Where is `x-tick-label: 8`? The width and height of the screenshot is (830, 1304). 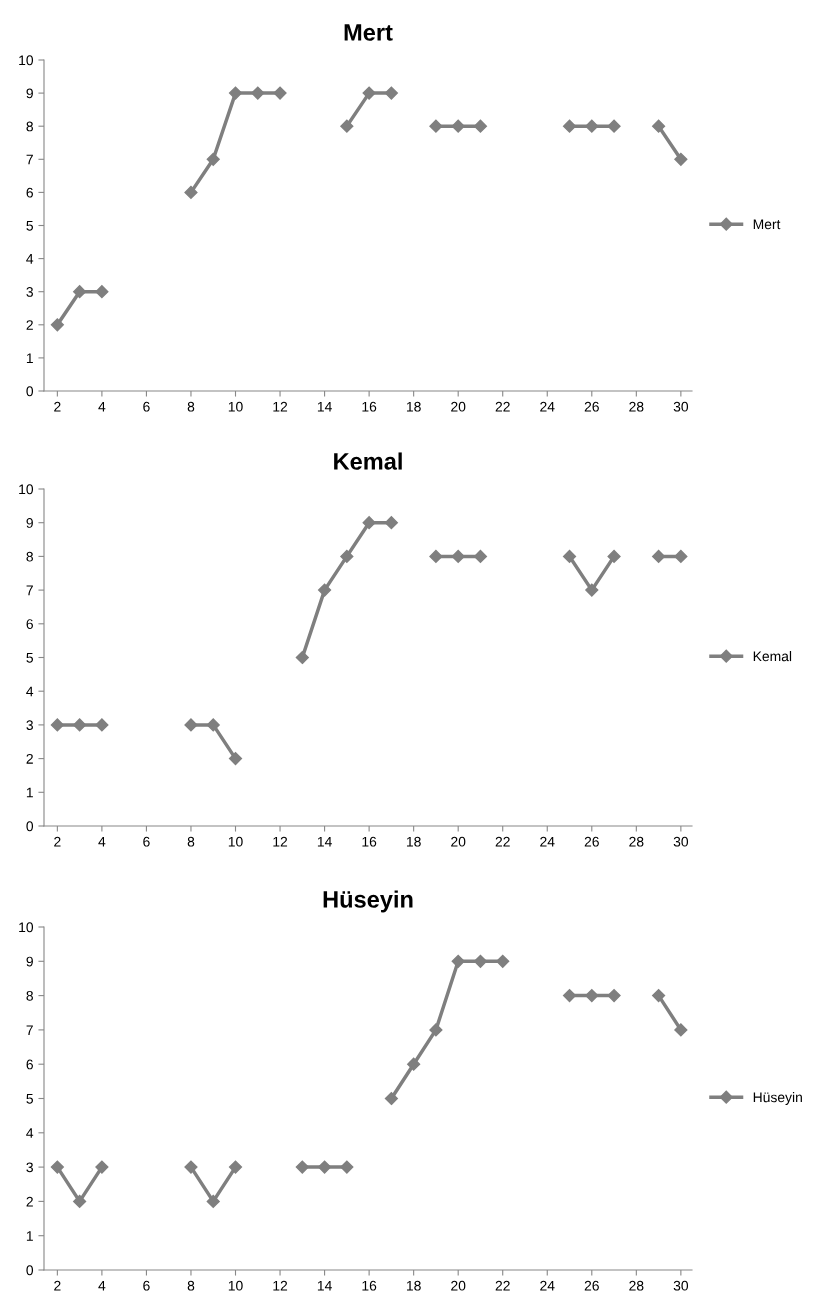
x-tick-label: 8 is located at coordinates (191, 841).